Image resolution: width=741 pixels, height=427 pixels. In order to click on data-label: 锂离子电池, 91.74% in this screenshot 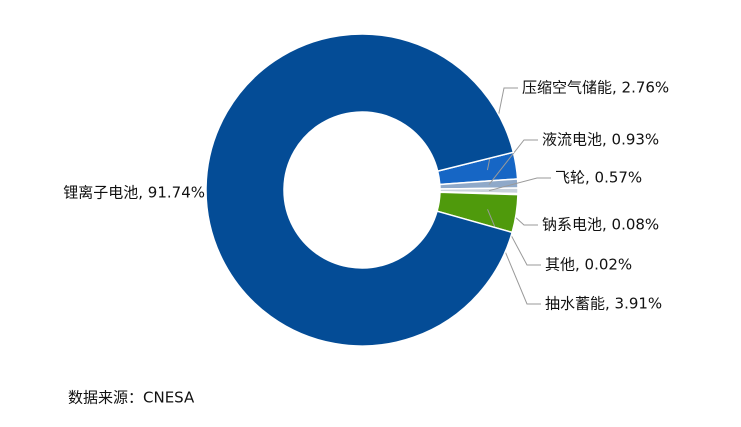, I will do `click(134, 193)`.